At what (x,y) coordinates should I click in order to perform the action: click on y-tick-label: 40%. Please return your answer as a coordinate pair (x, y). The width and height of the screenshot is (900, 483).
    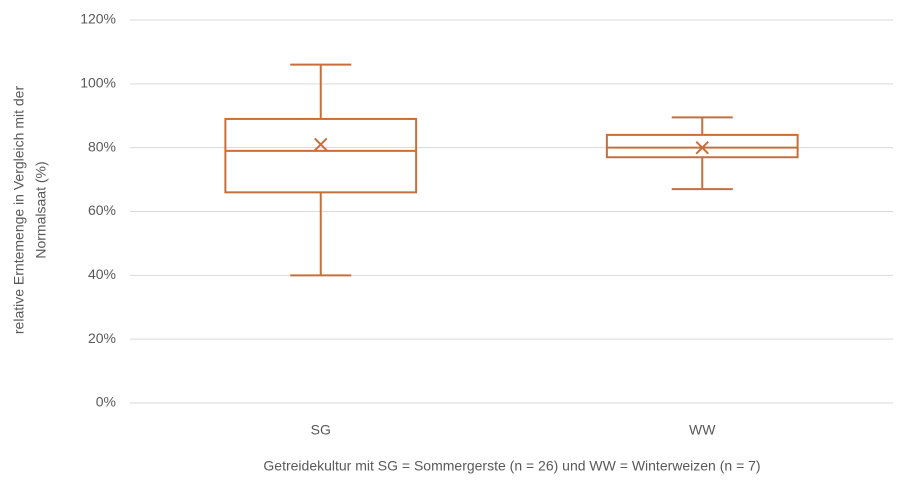
    Looking at the image, I should click on (102, 274).